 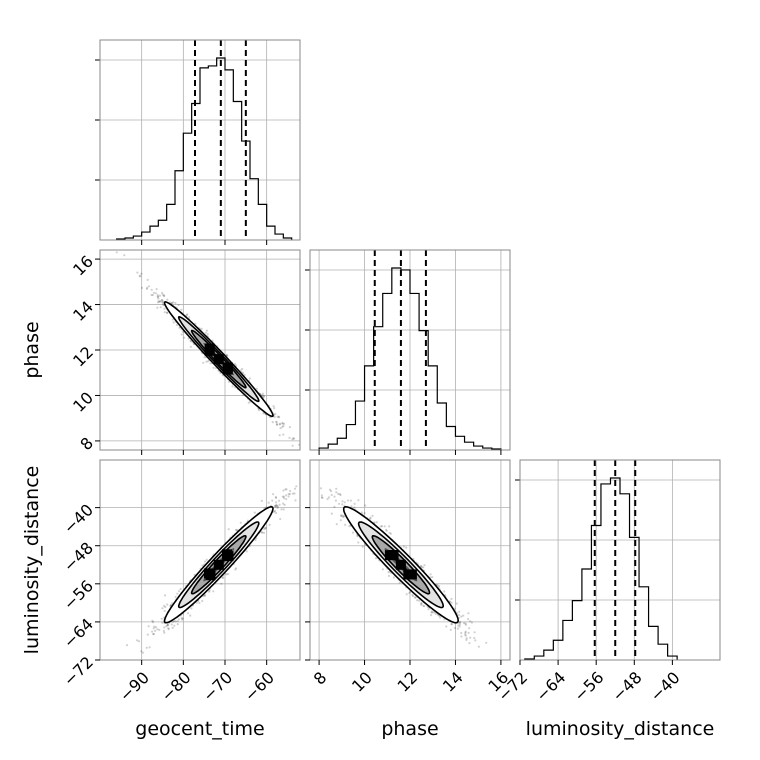 I want to click on x-axis-title-2: luminosity_distance, so click(x=620, y=729).